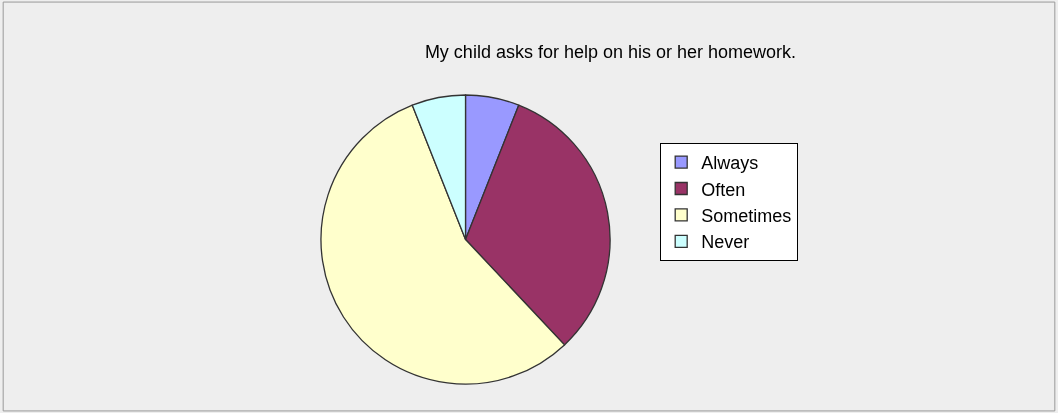 The height and width of the screenshot is (413, 1058). What do you see at coordinates (610, 52) in the screenshot?
I see `chart-title: My child asks for help on his or her homework.` at bounding box center [610, 52].